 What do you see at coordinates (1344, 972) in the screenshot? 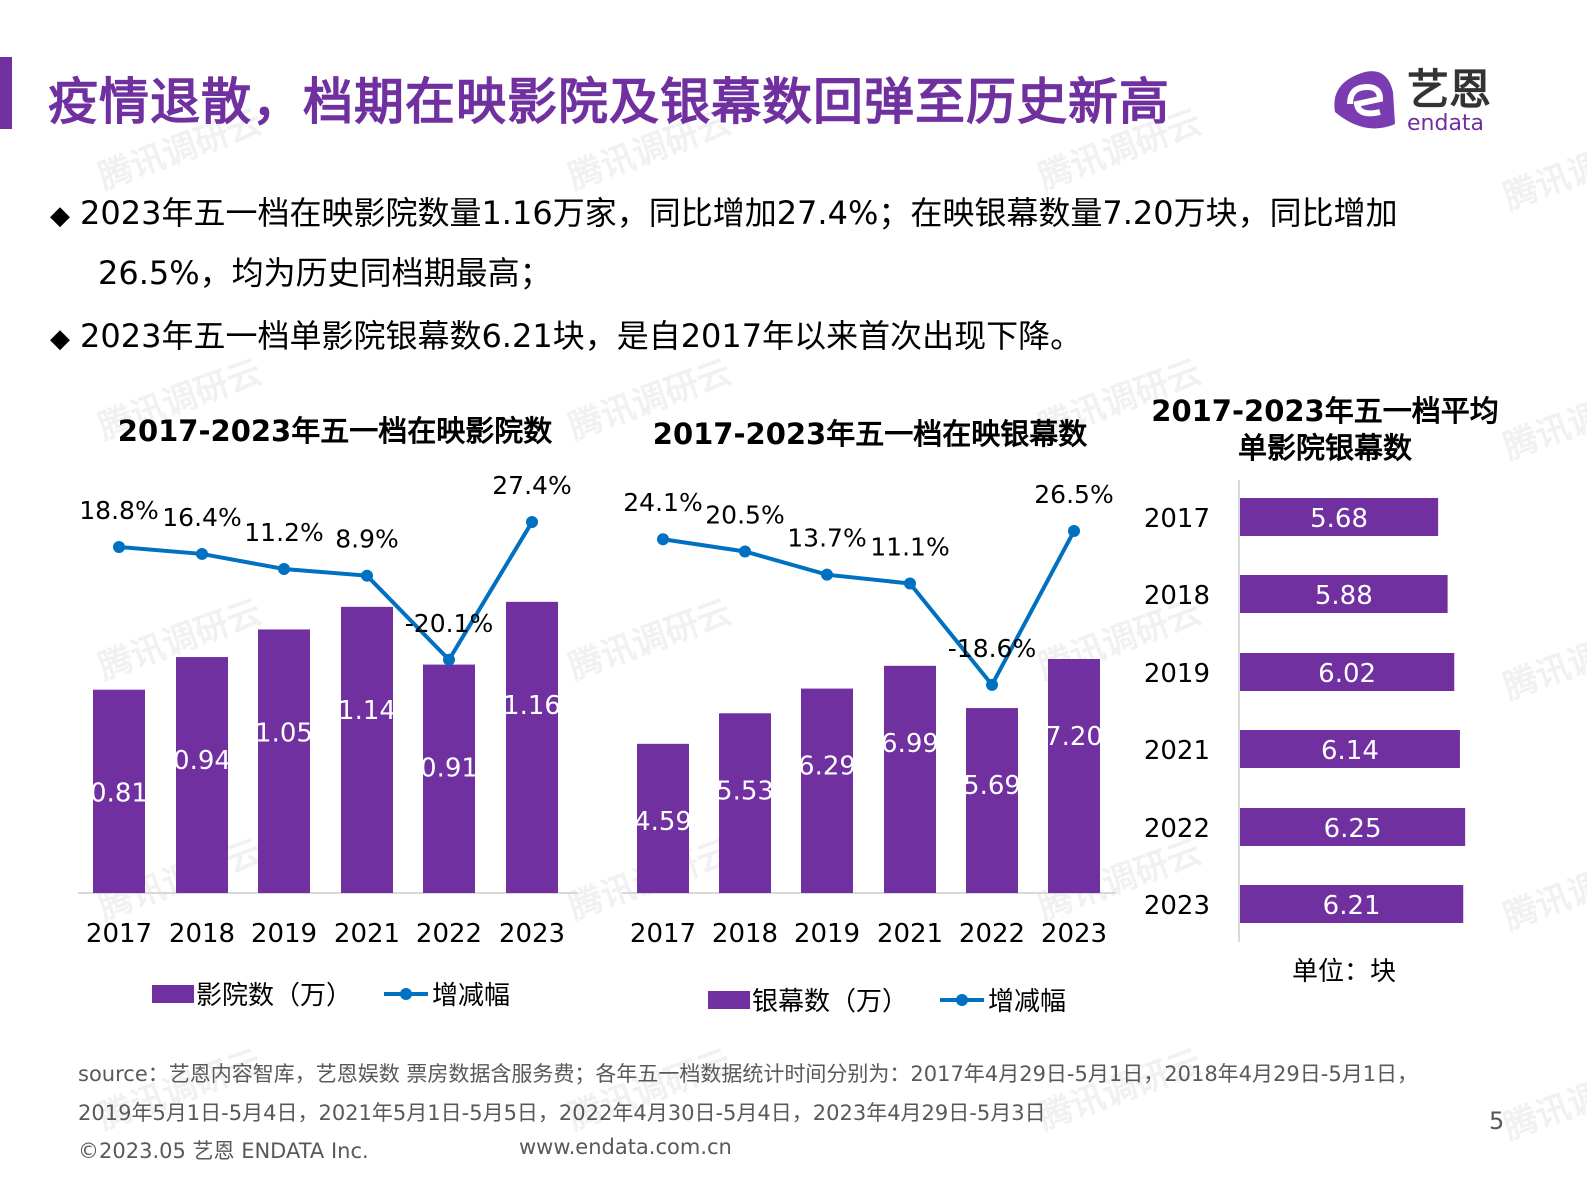
I see `unit-label: 单位：块` at bounding box center [1344, 972].